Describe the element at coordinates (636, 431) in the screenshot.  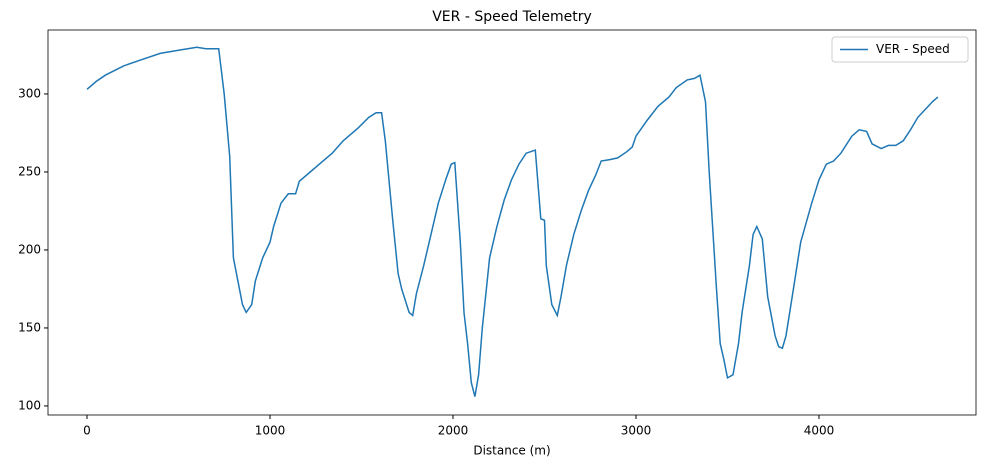
I see `x-tick-label: 3000` at that location.